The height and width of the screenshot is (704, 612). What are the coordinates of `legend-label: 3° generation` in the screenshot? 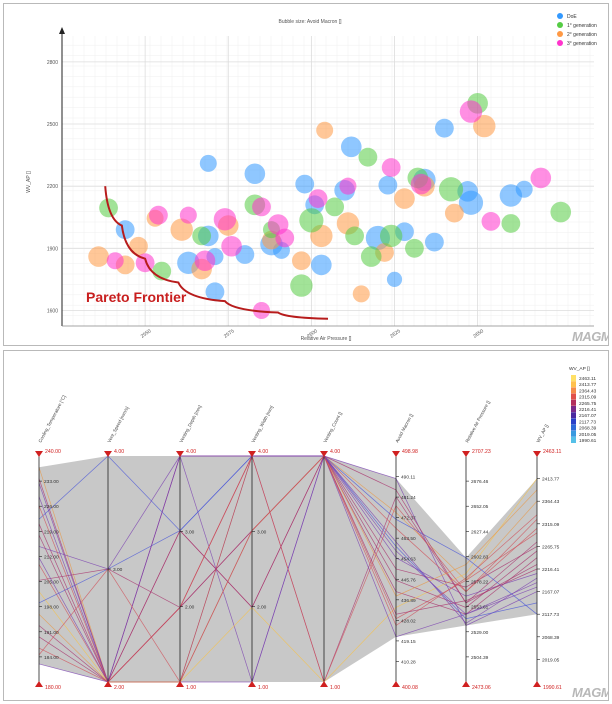 It's located at (582, 44).